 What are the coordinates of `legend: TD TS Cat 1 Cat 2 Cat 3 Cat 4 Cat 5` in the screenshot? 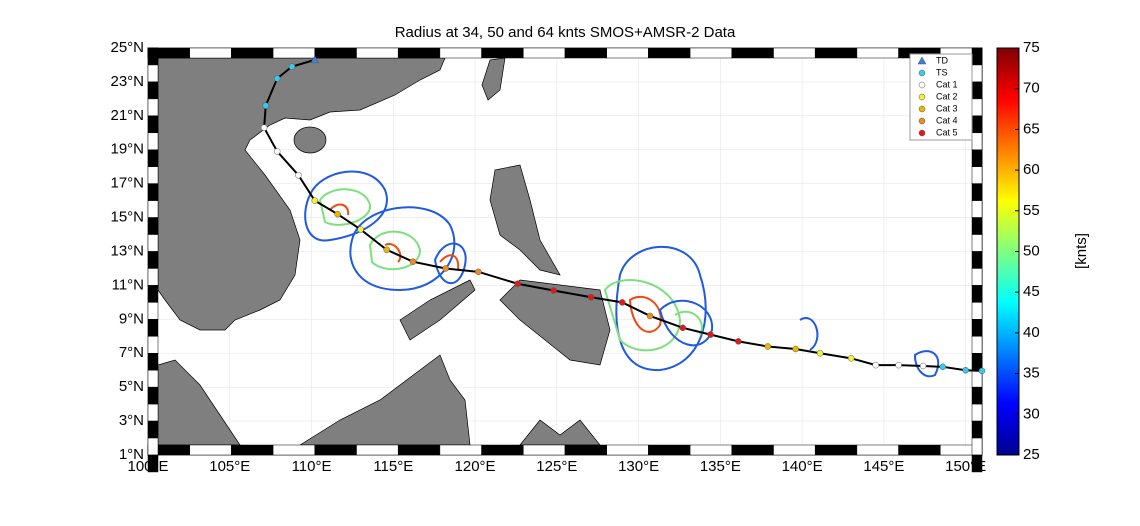 It's located at (941, 97).